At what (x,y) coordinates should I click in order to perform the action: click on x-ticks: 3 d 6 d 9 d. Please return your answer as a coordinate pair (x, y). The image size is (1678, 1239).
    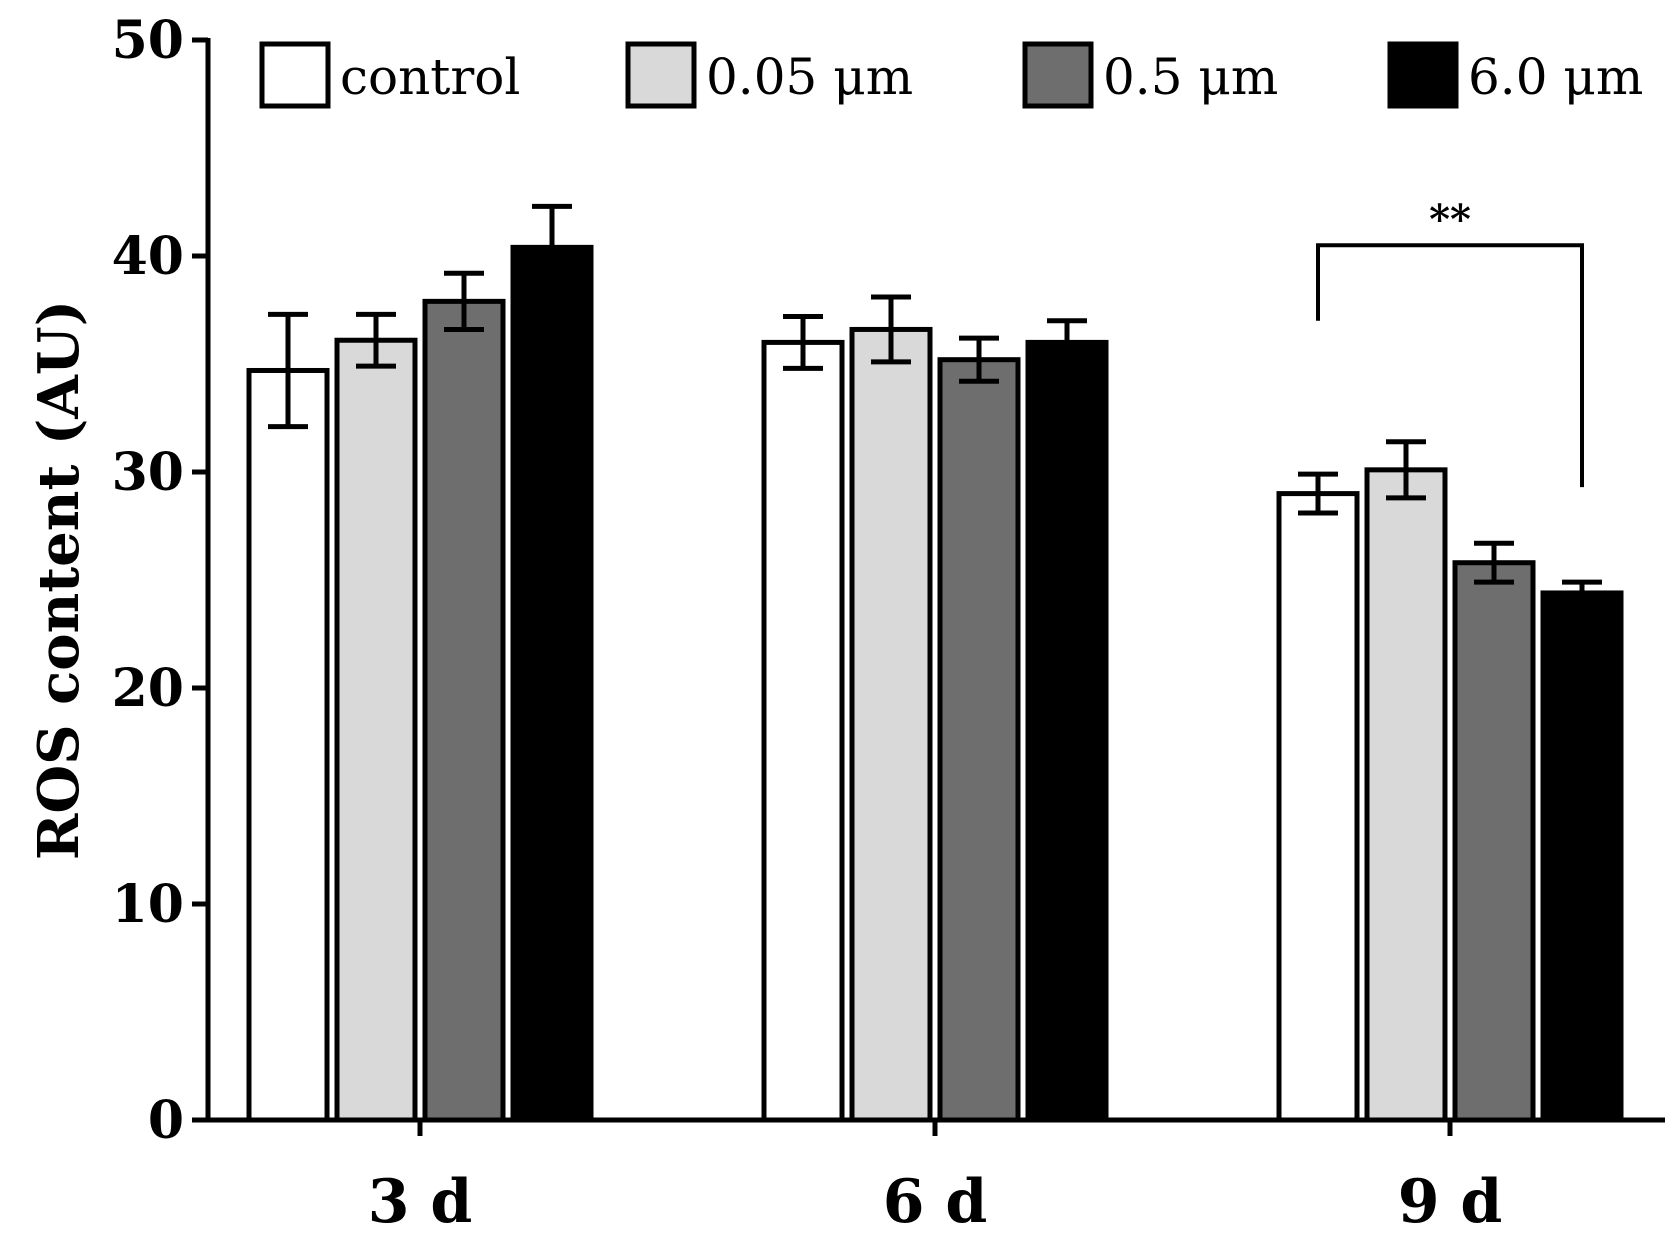
    Looking at the image, I should click on (935, 1178).